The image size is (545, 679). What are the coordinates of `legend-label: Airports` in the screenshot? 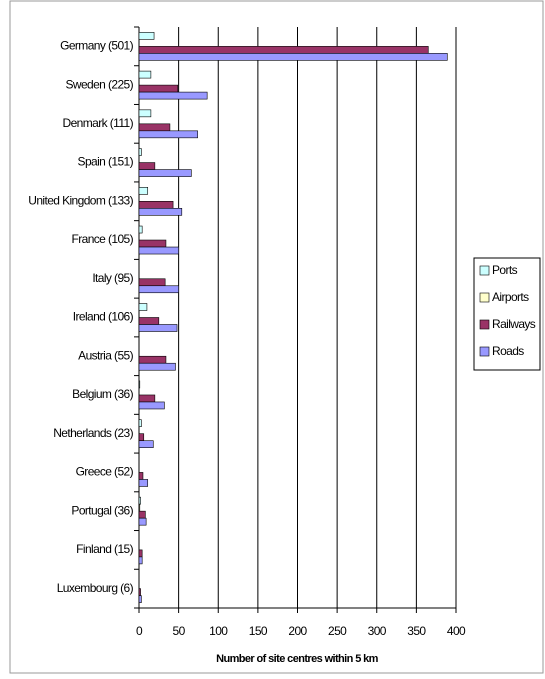 It's located at (510, 297).